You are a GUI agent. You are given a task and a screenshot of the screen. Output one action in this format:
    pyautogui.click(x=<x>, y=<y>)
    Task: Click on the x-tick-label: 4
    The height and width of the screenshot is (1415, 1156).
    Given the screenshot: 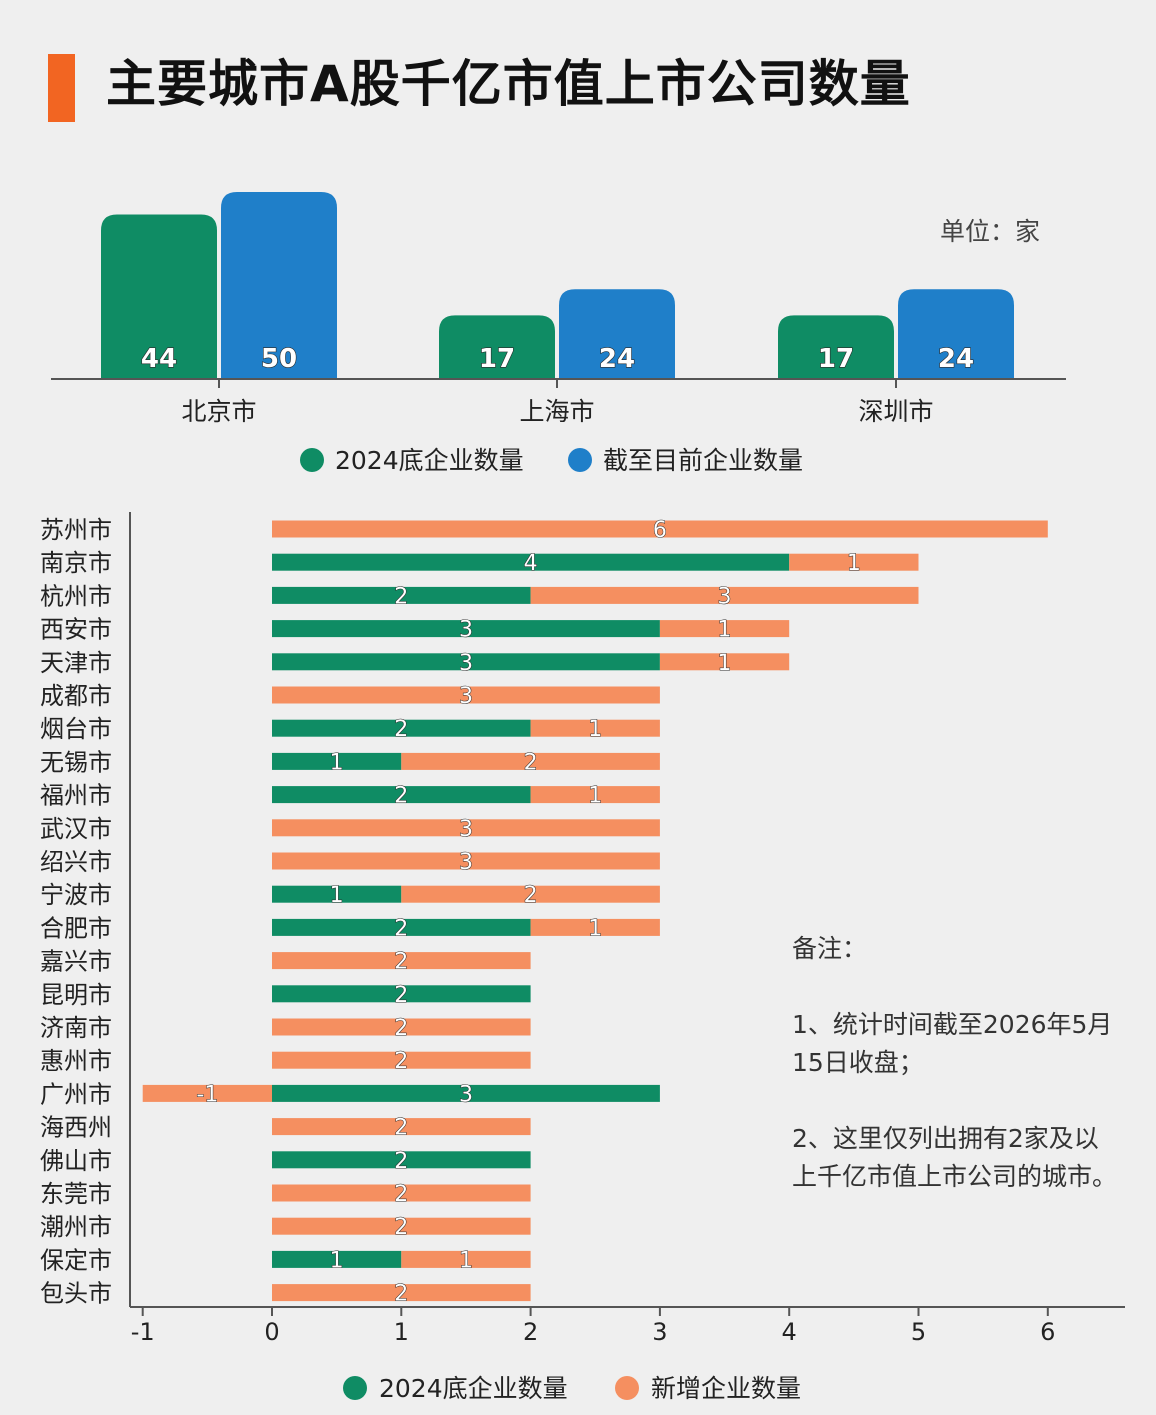 What is the action you would take?
    pyautogui.click(x=789, y=1332)
    